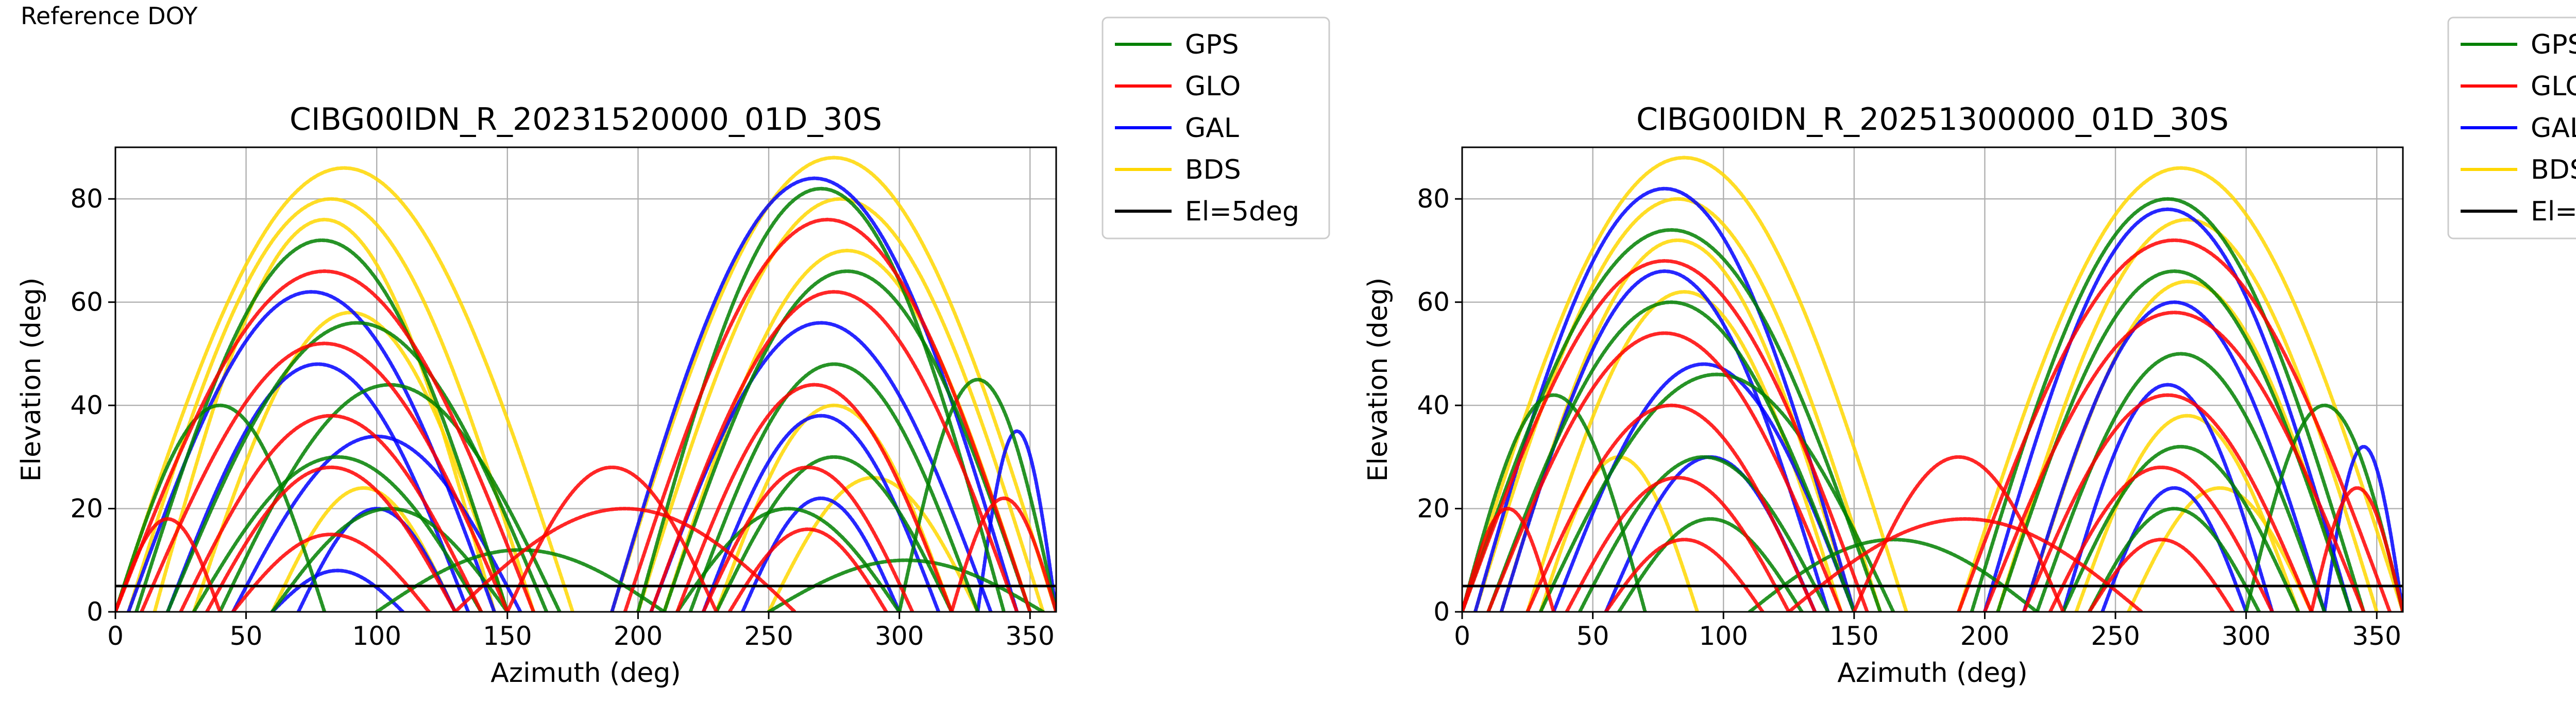 The height and width of the screenshot is (720, 2576). I want to click on x-tick-label: 50, so click(246, 636).